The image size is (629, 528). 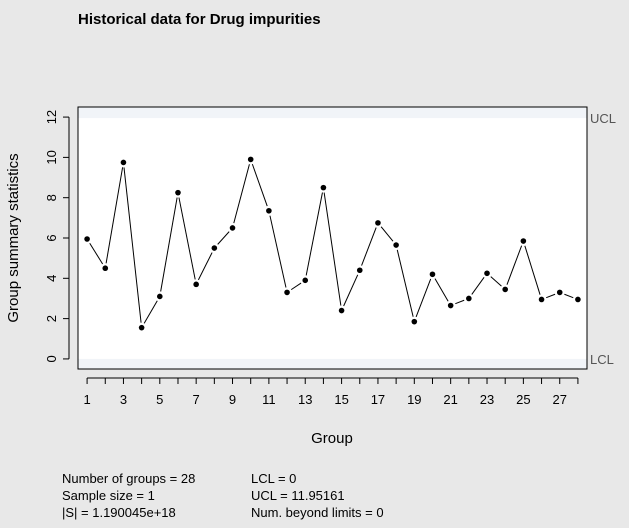 What do you see at coordinates (51, 197) in the screenshot?
I see `y-tick-label: 8` at bounding box center [51, 197].